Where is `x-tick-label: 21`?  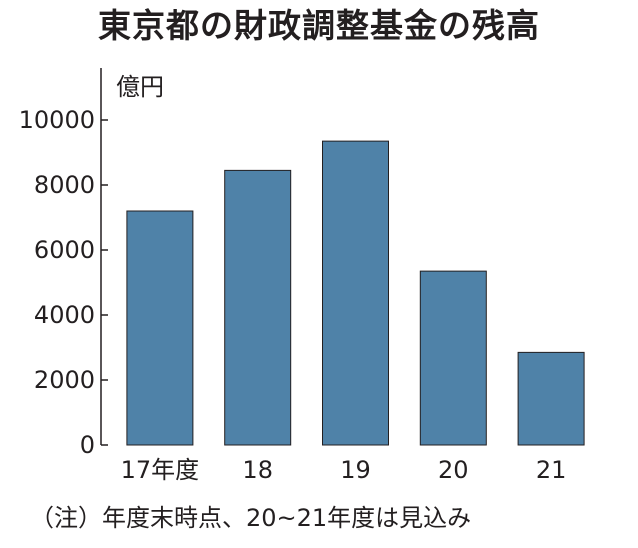 x-tick-label: 21 is located at coordinates (551, 470).